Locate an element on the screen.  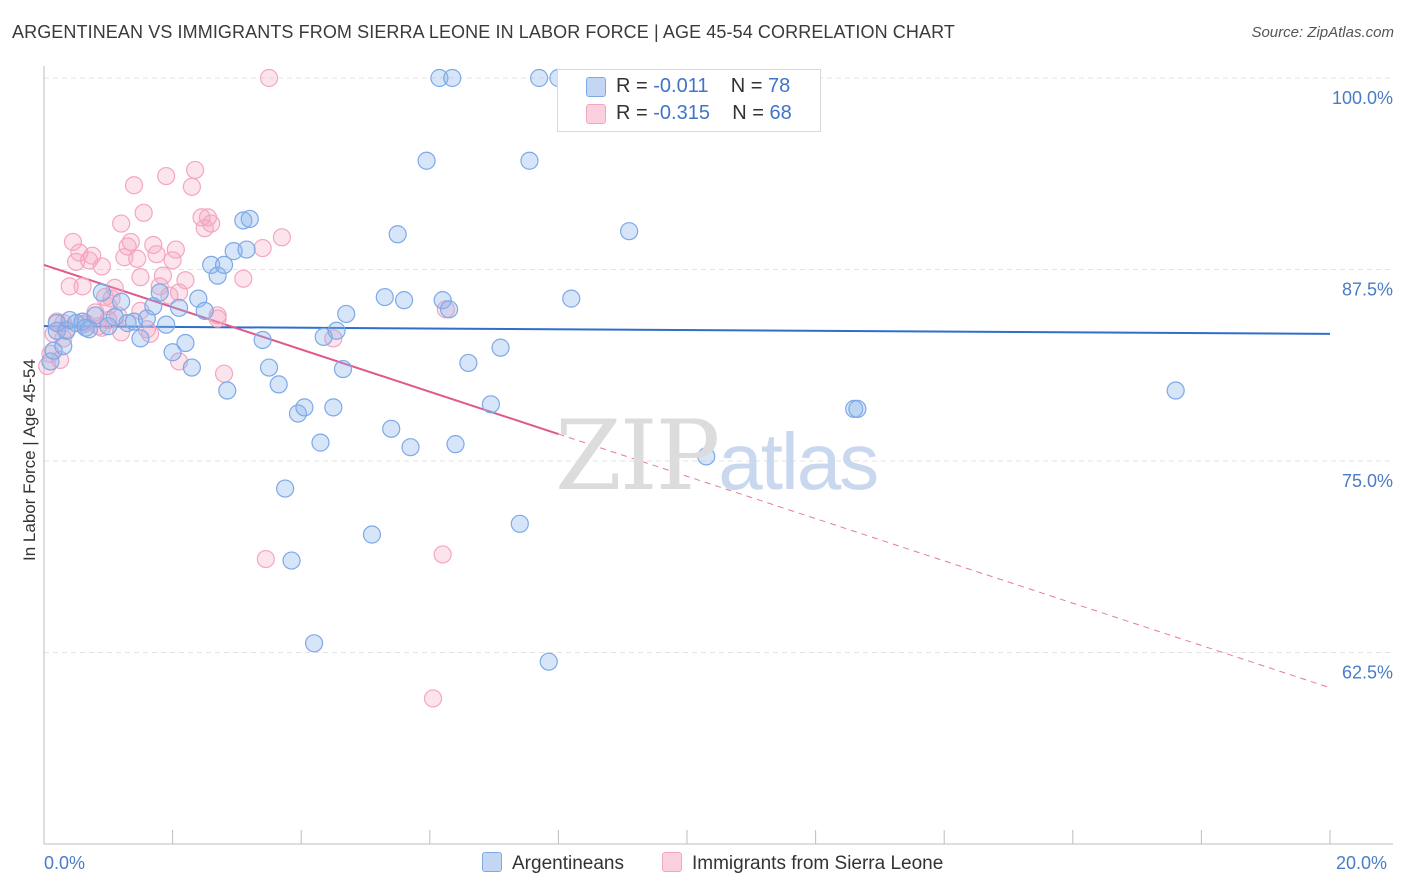
legend-r-label: R = is located at coordinates (635, 86).